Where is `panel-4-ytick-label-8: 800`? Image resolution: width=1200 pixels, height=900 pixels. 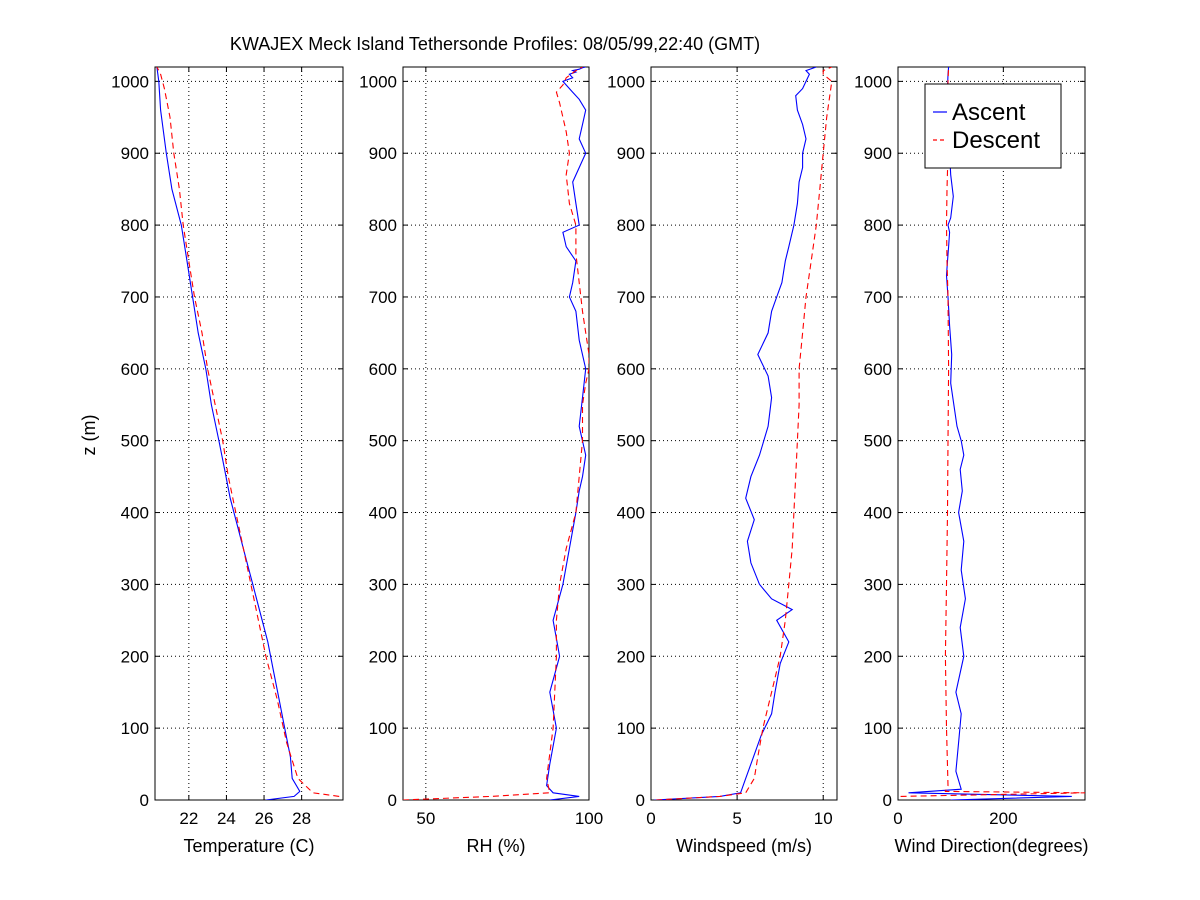
panel-4-ytick-label-8: 800 is located at coordinates (878, 225).